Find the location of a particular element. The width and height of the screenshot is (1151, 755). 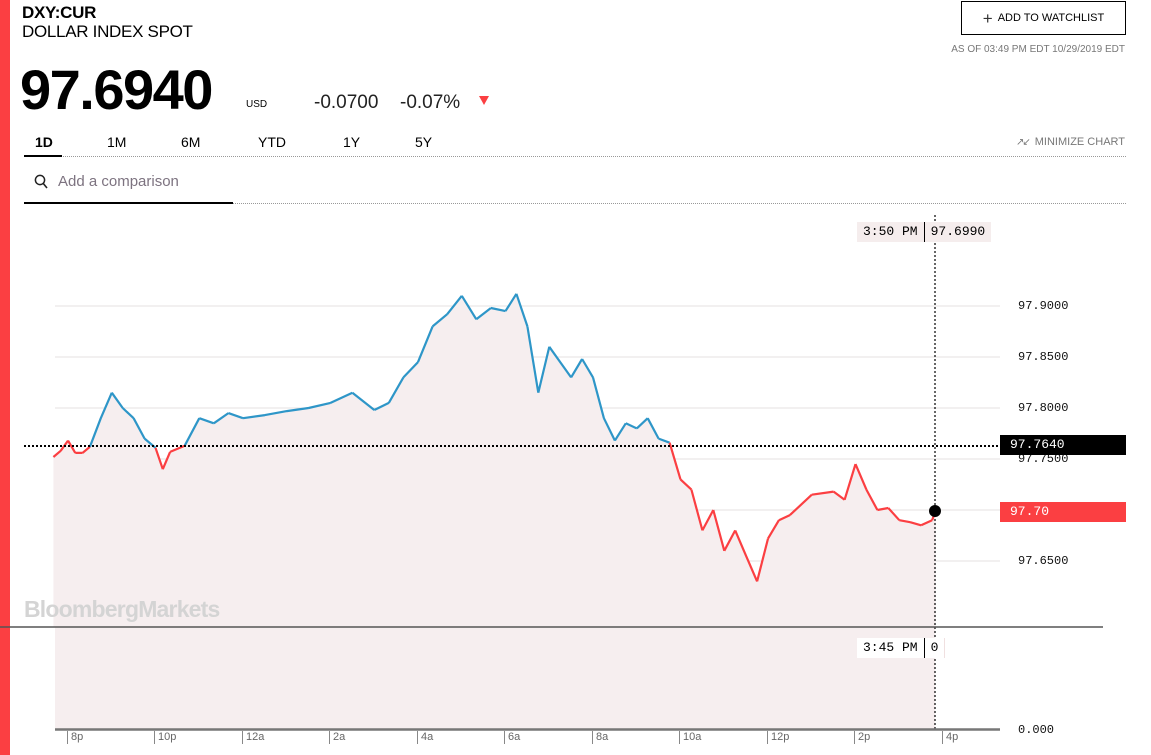

tooltip-volume-value: 0 is located at coordinates (934, 648).